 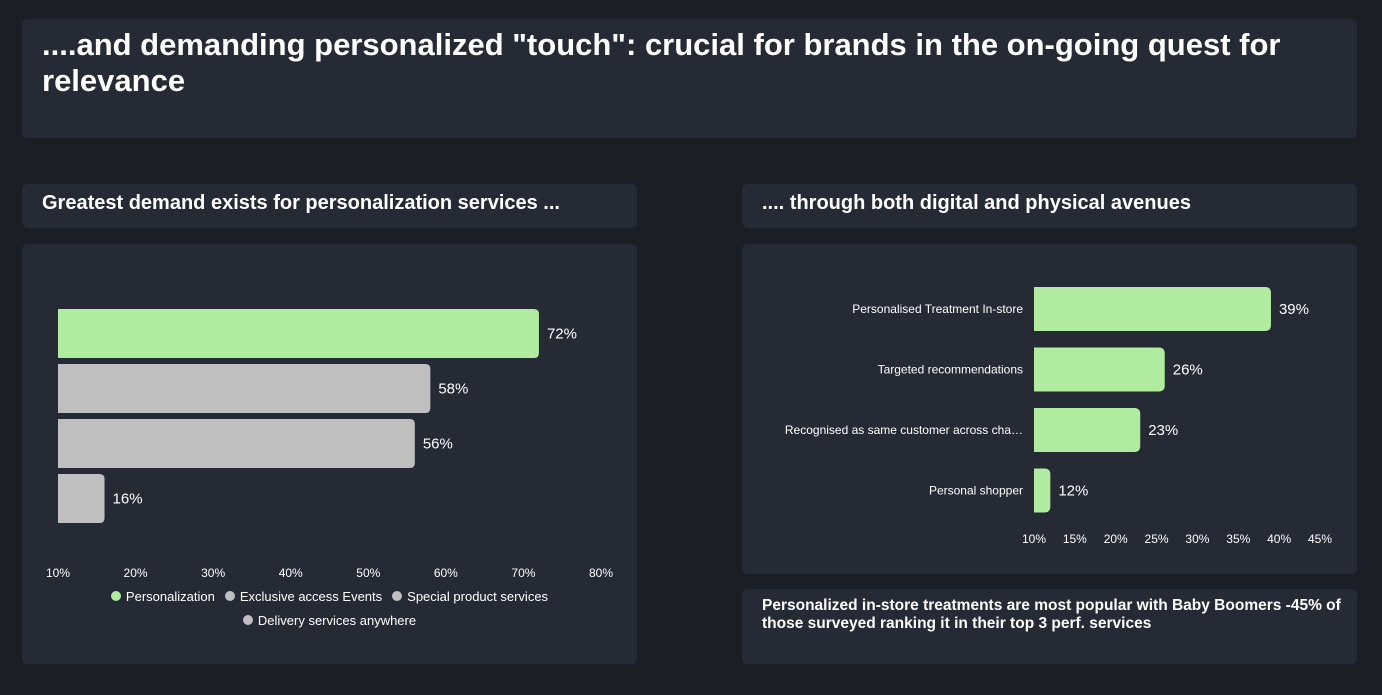 What do you see at coordinates (950, 370) in the screenshot?
I see `category-label: Targeted recommendations` at bounding box center [950, 370].